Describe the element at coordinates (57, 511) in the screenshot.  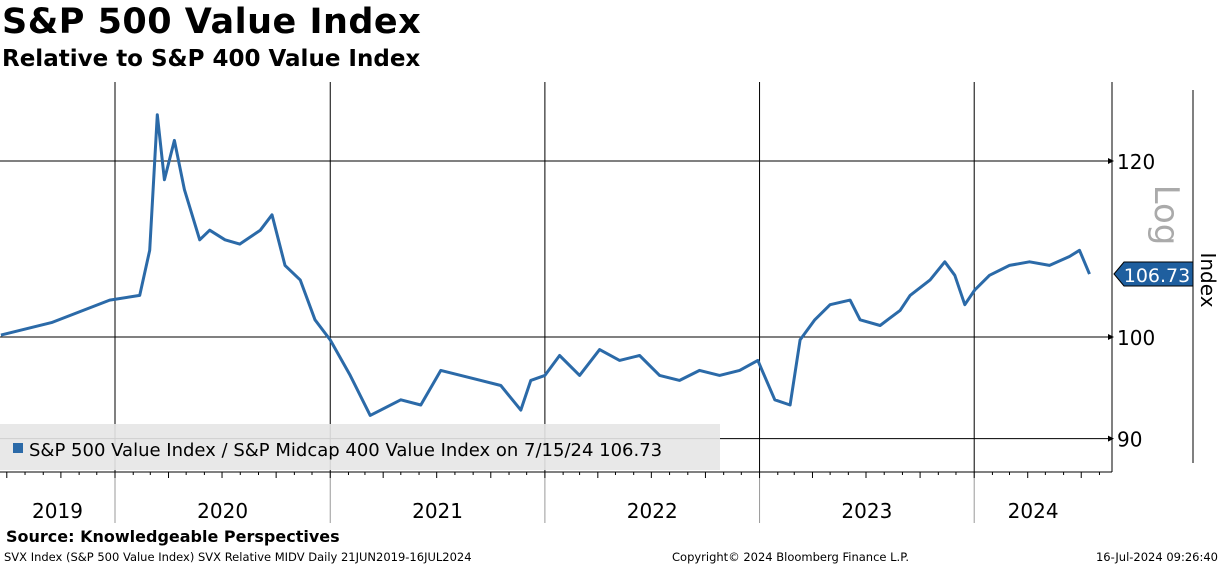
I see `x-tick-label: 2019` at that location.